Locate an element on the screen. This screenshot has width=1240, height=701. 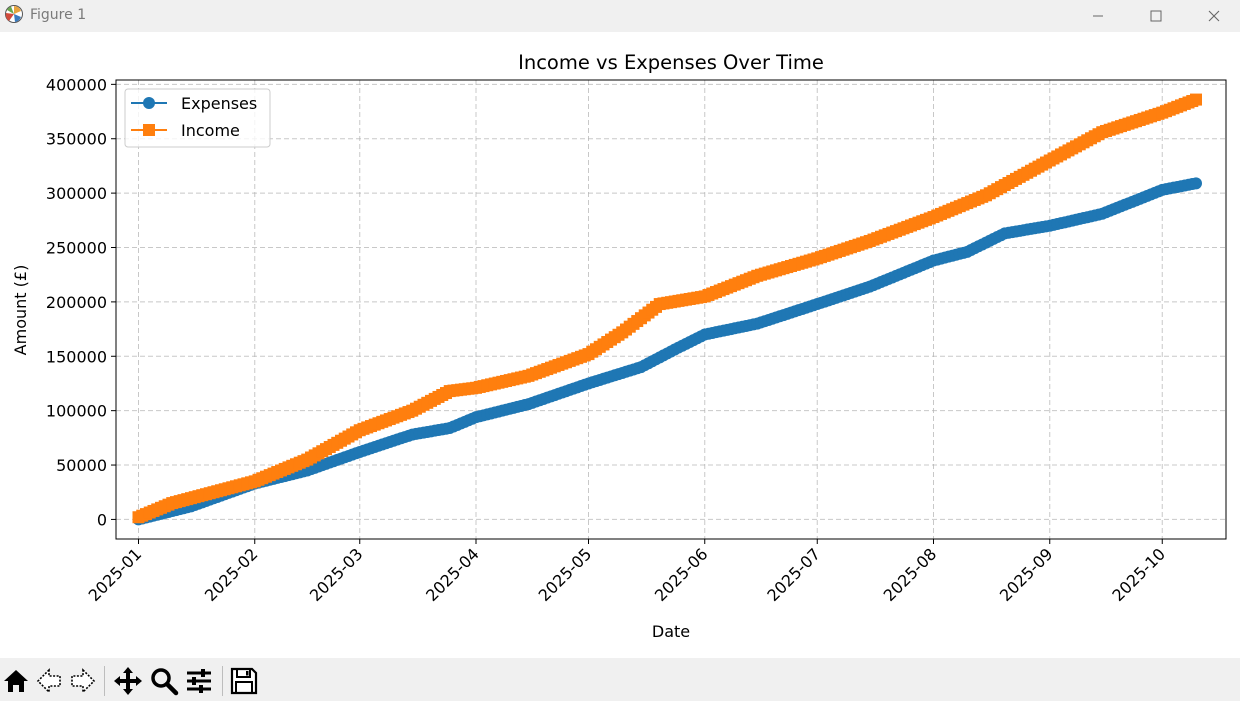
x-tick-label: 2025-02 is located at coordinates (231, 574).